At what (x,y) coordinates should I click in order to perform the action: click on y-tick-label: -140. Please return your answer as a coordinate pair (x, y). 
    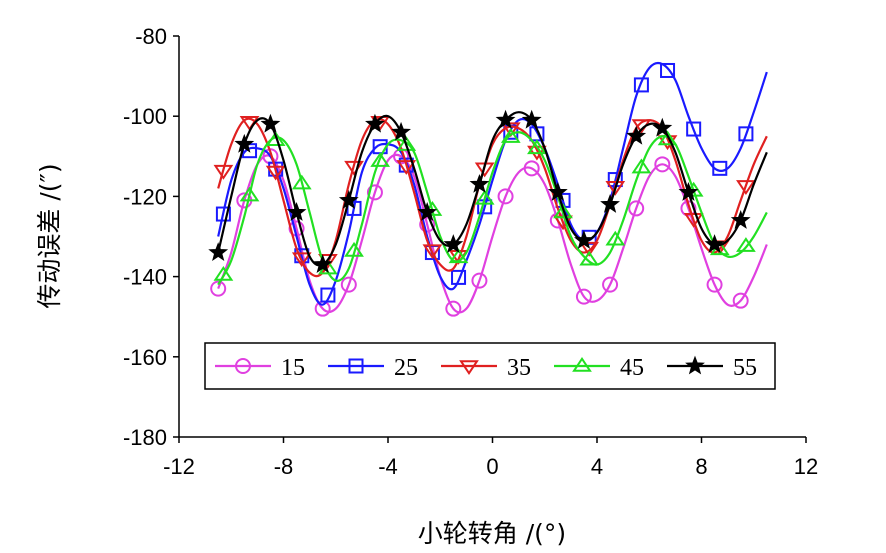
    Looking at the image, I should click on (145, 277).